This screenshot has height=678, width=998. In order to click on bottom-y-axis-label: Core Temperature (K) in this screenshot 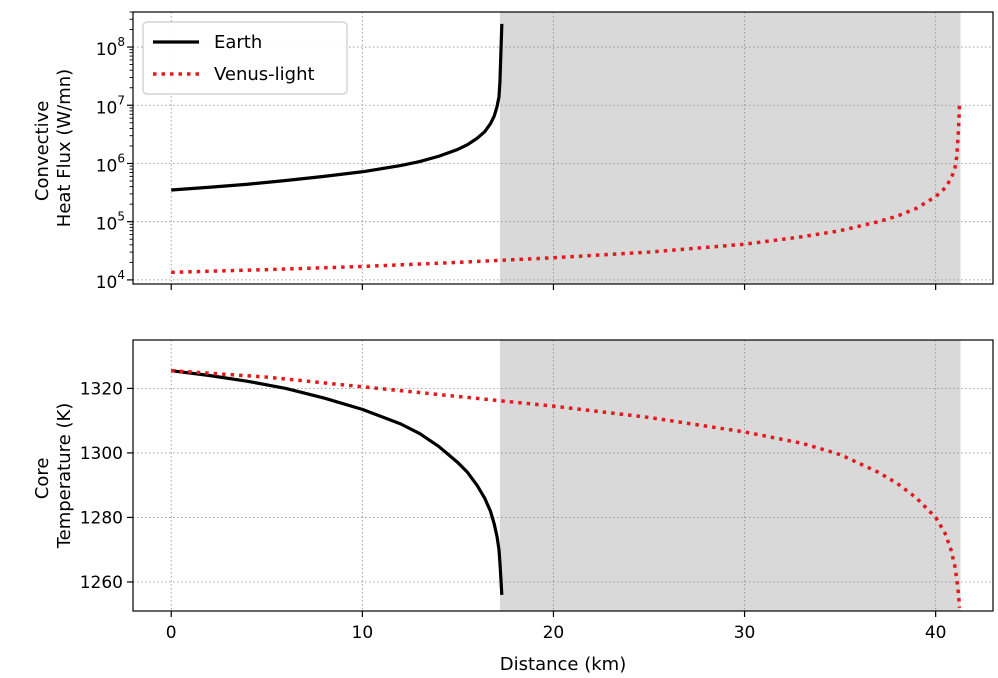, I will do `click(53, 476)`.